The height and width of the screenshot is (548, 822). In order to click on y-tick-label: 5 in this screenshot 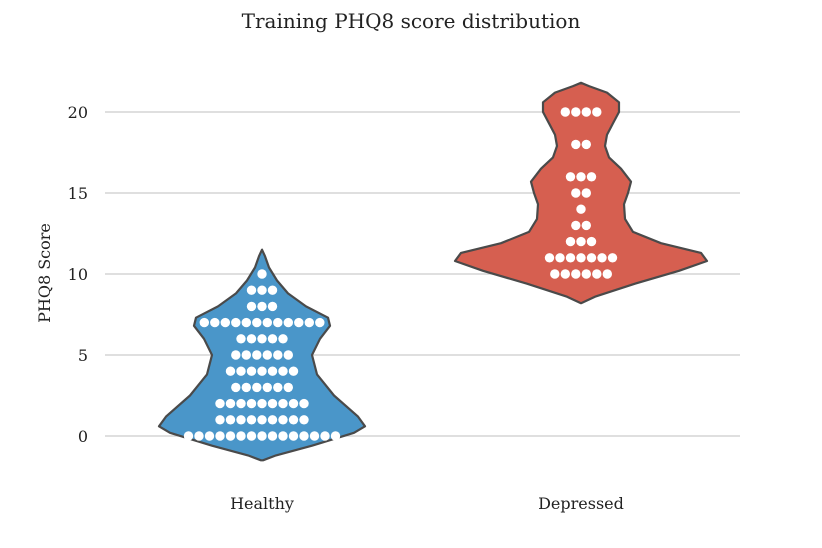, I will do `click(83, 355)`.